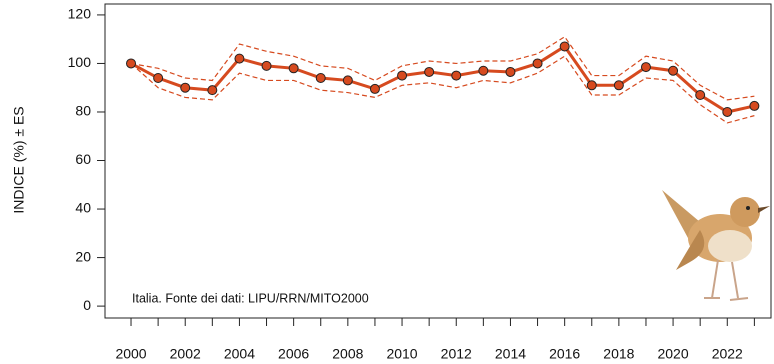  I want to click on y-tick-label: 40, so click(83, 208).